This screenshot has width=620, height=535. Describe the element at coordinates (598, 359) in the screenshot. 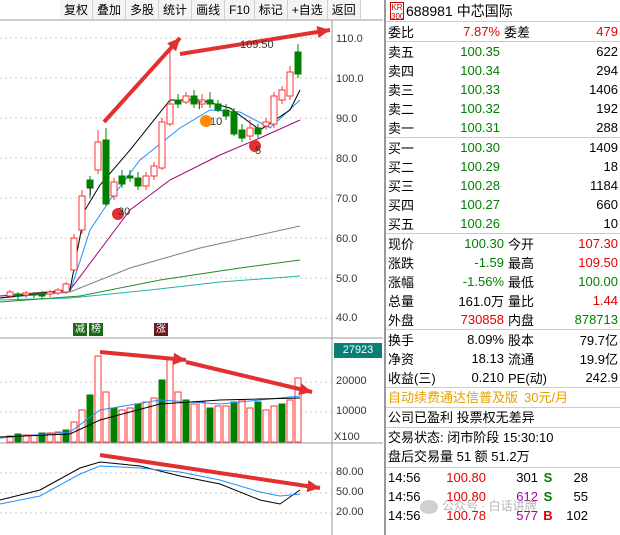

I see `fund-value: 19.9亿` at that location.